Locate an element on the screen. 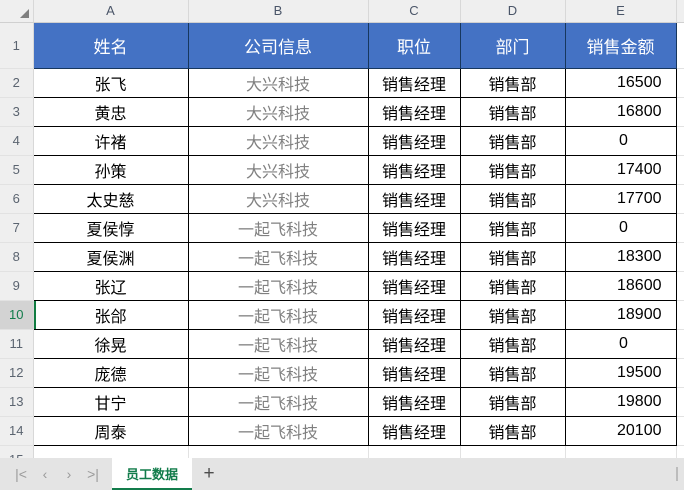 This screenshot has height=490, width=684. cell-name: 周泰 is located at coordinates (110, 430).